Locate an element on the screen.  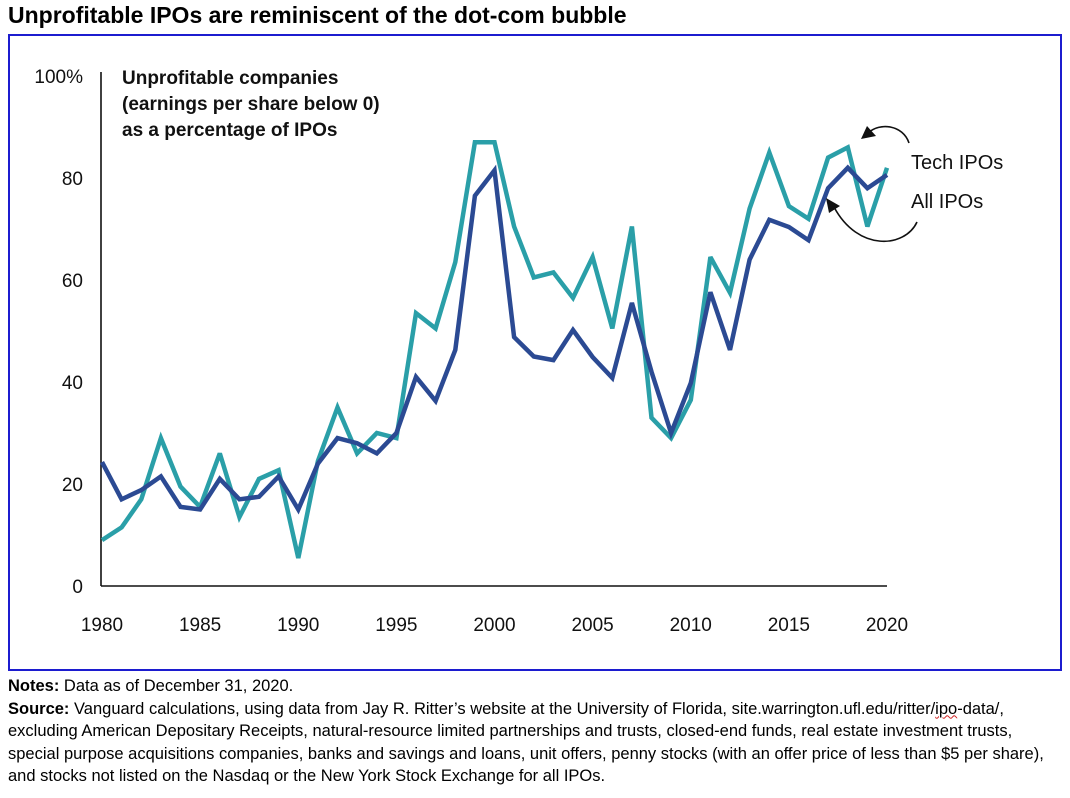
y-tick-label: 40 is located at coordinates (72, 383).